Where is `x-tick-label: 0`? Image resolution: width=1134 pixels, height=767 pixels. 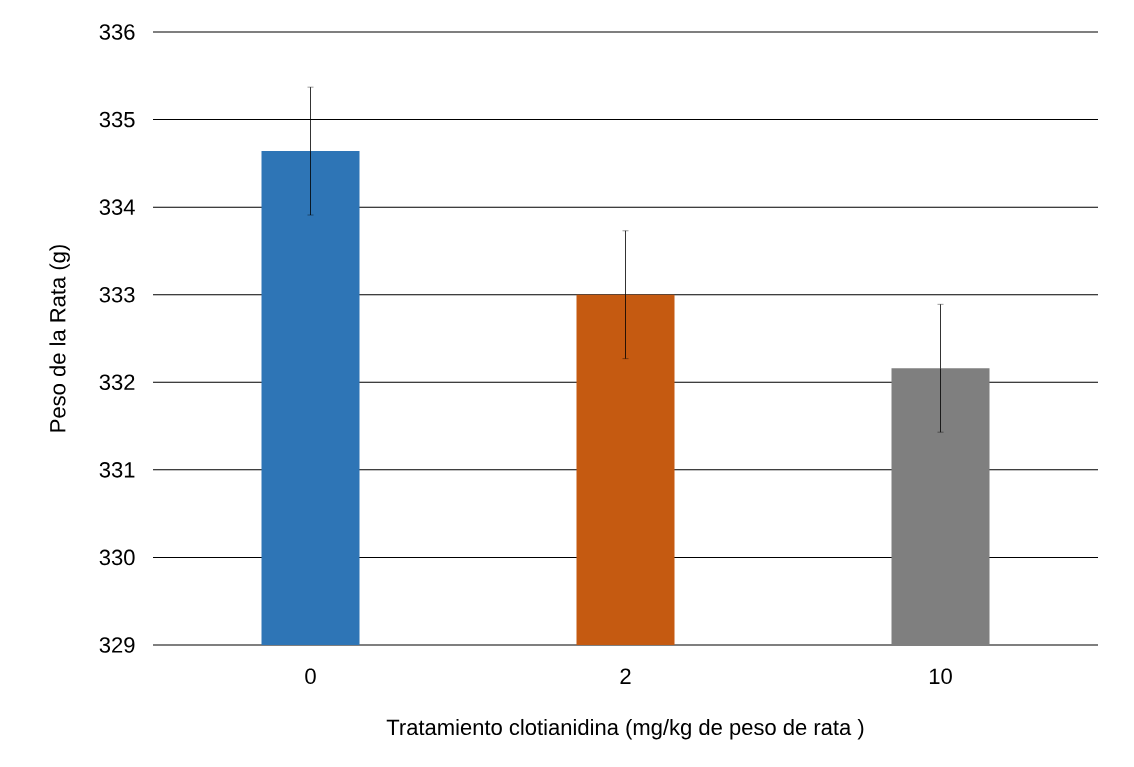 x-tick-label: 0 is located at coordinates (310, 676).